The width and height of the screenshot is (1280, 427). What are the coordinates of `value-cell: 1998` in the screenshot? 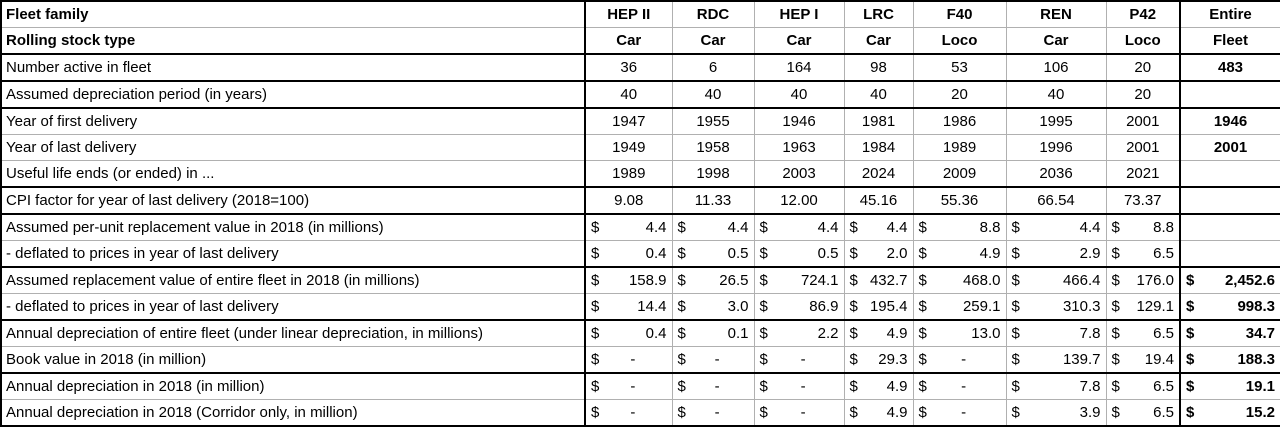 It's located at (713, 174).